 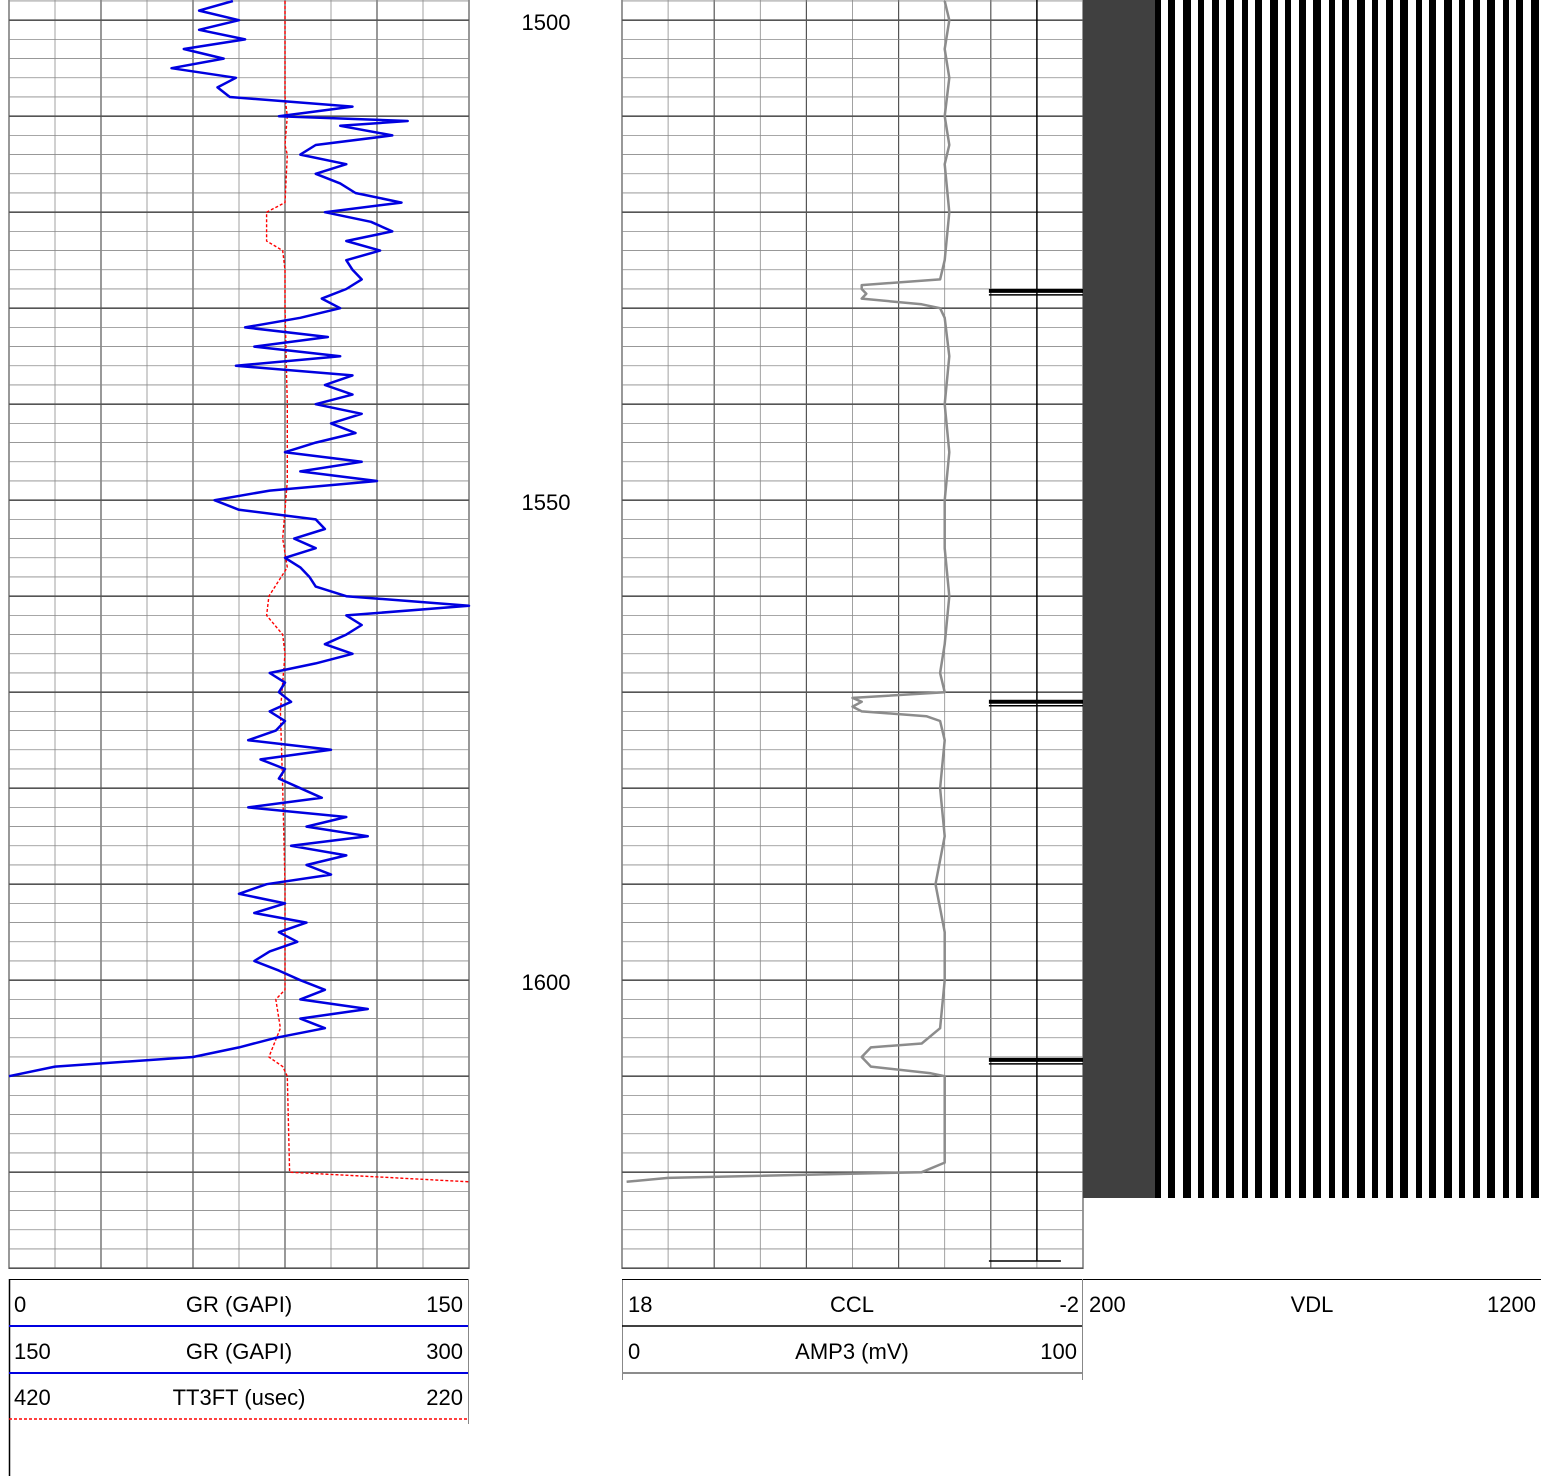 I want to click on depth-label-1600: 1600, so click(x=546, y=982).